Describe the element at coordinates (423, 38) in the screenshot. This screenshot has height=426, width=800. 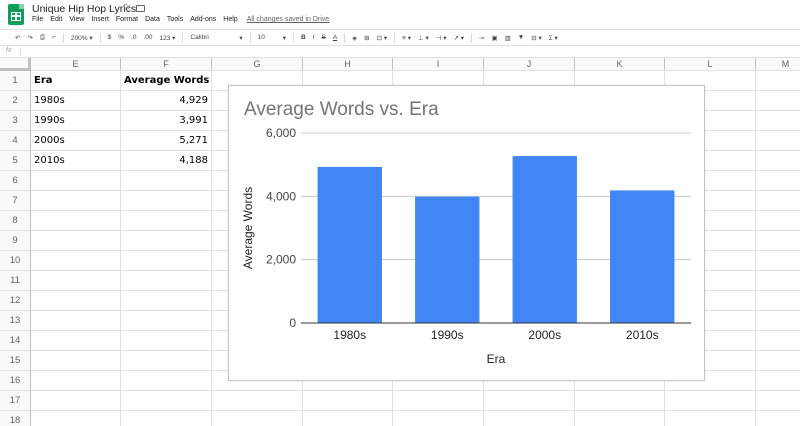
I see `vertical-align-icon: ⊥ ▾` at that location.